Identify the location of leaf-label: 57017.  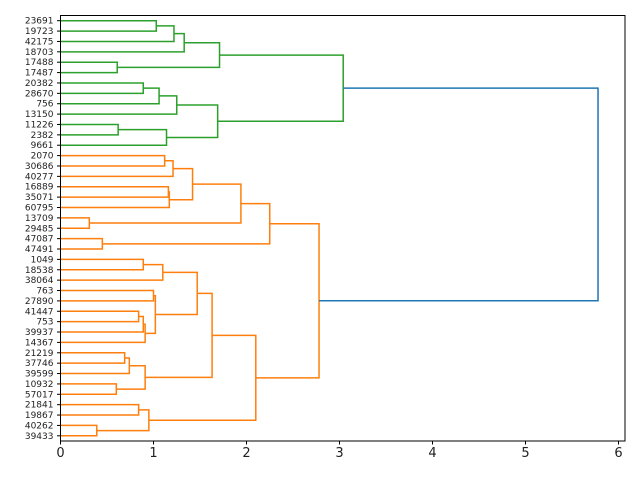
(39, 395).